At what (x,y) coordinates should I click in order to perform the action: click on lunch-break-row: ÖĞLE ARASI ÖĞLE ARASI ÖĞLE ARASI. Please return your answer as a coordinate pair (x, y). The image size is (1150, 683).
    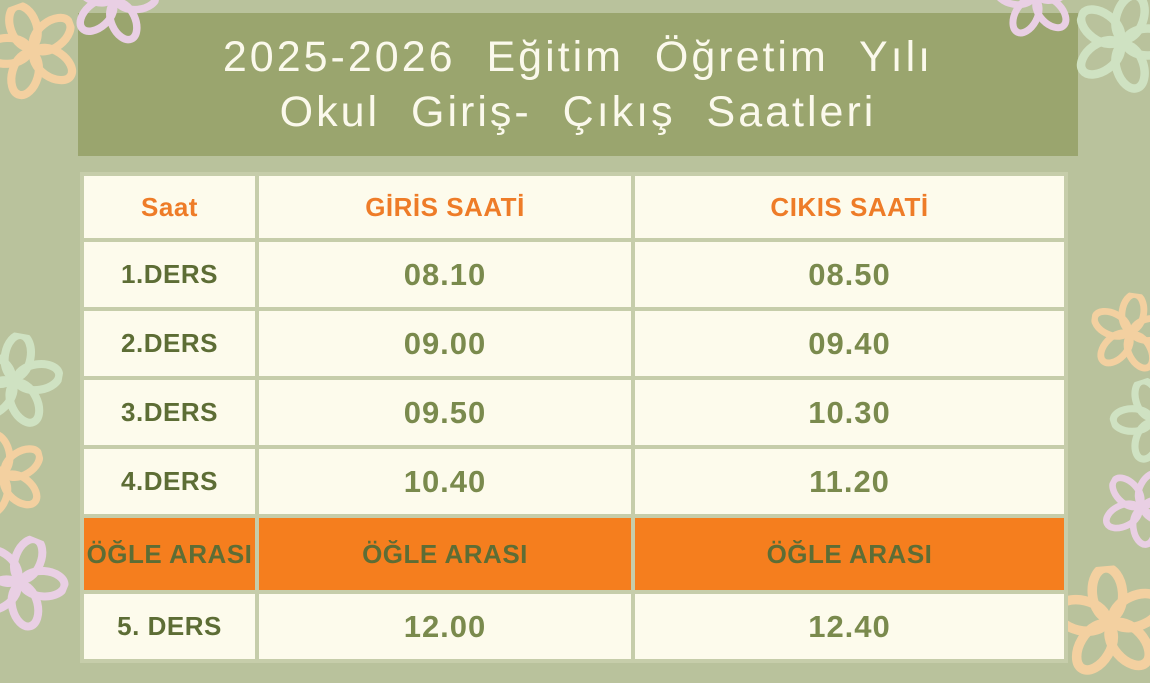
    Looking at the image, I should click on (574, 554).